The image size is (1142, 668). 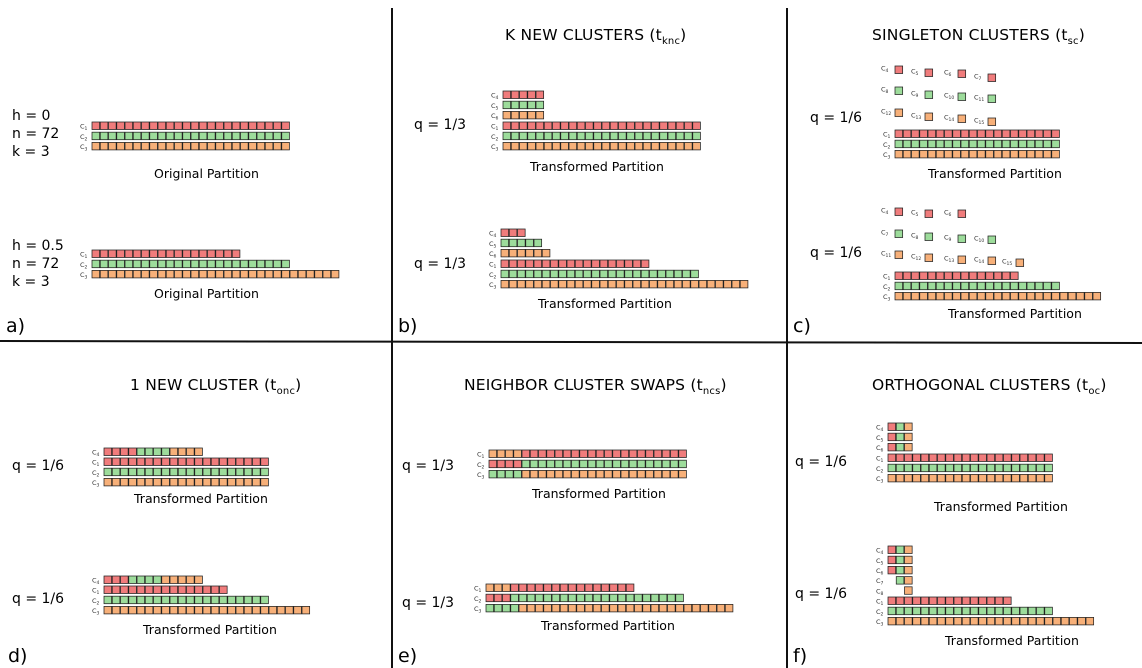 What do you see at coordinates (440, 264) in the screenshot?
I see `panel-b-bottom-q: q = 1/3` at bounding box center [440, 264].